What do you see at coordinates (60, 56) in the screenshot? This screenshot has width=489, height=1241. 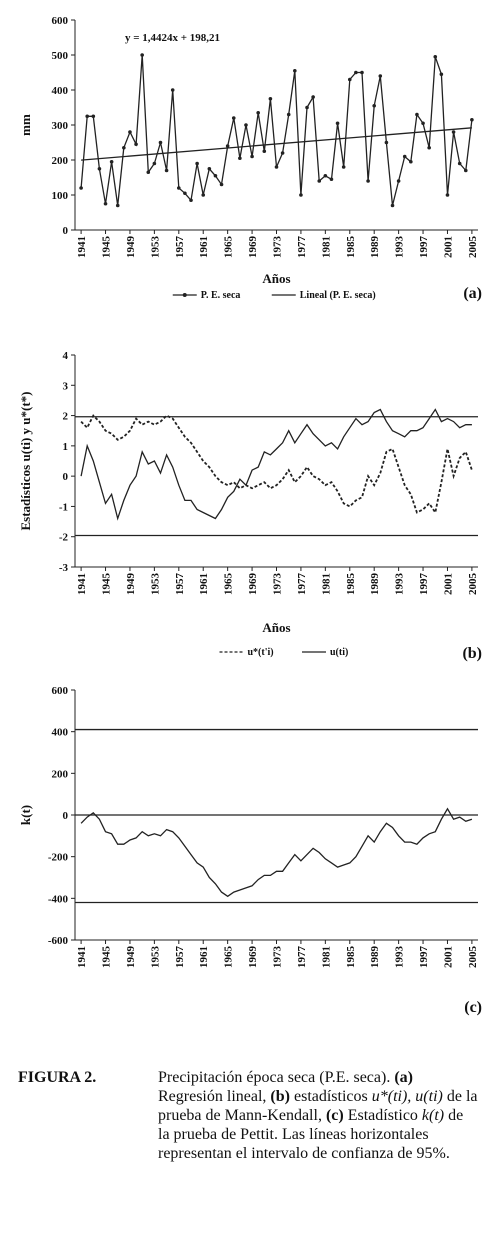 I see `y-tick-label: 500` at bounding box center [60, 56].